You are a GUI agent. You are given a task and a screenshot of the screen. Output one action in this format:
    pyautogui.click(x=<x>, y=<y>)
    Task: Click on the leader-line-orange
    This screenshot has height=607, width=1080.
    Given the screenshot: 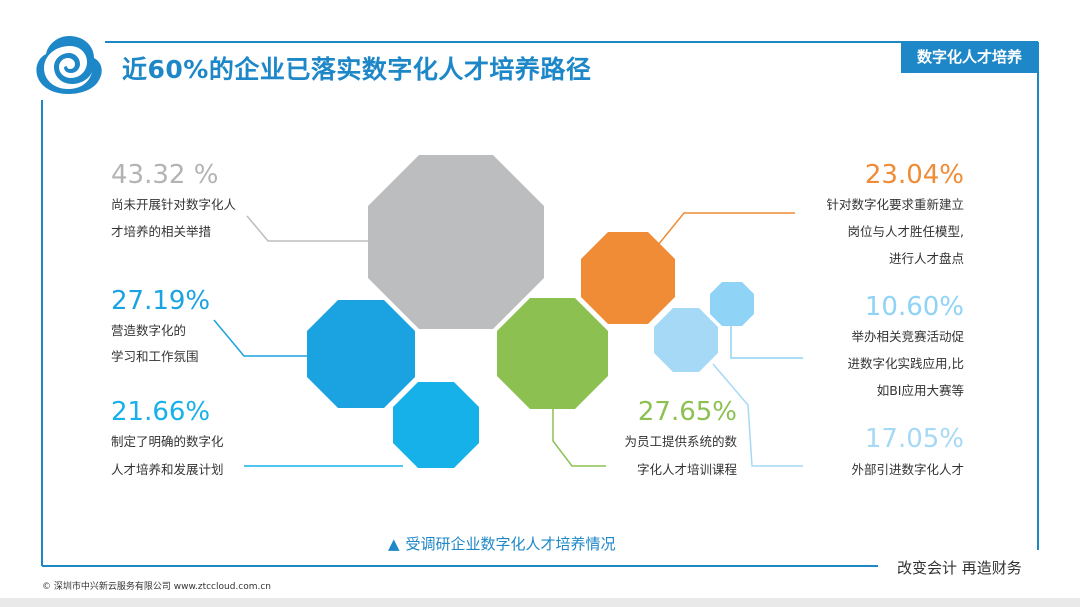 What is the action you would take?
    pyautogui.click(x=726, y=229)
    